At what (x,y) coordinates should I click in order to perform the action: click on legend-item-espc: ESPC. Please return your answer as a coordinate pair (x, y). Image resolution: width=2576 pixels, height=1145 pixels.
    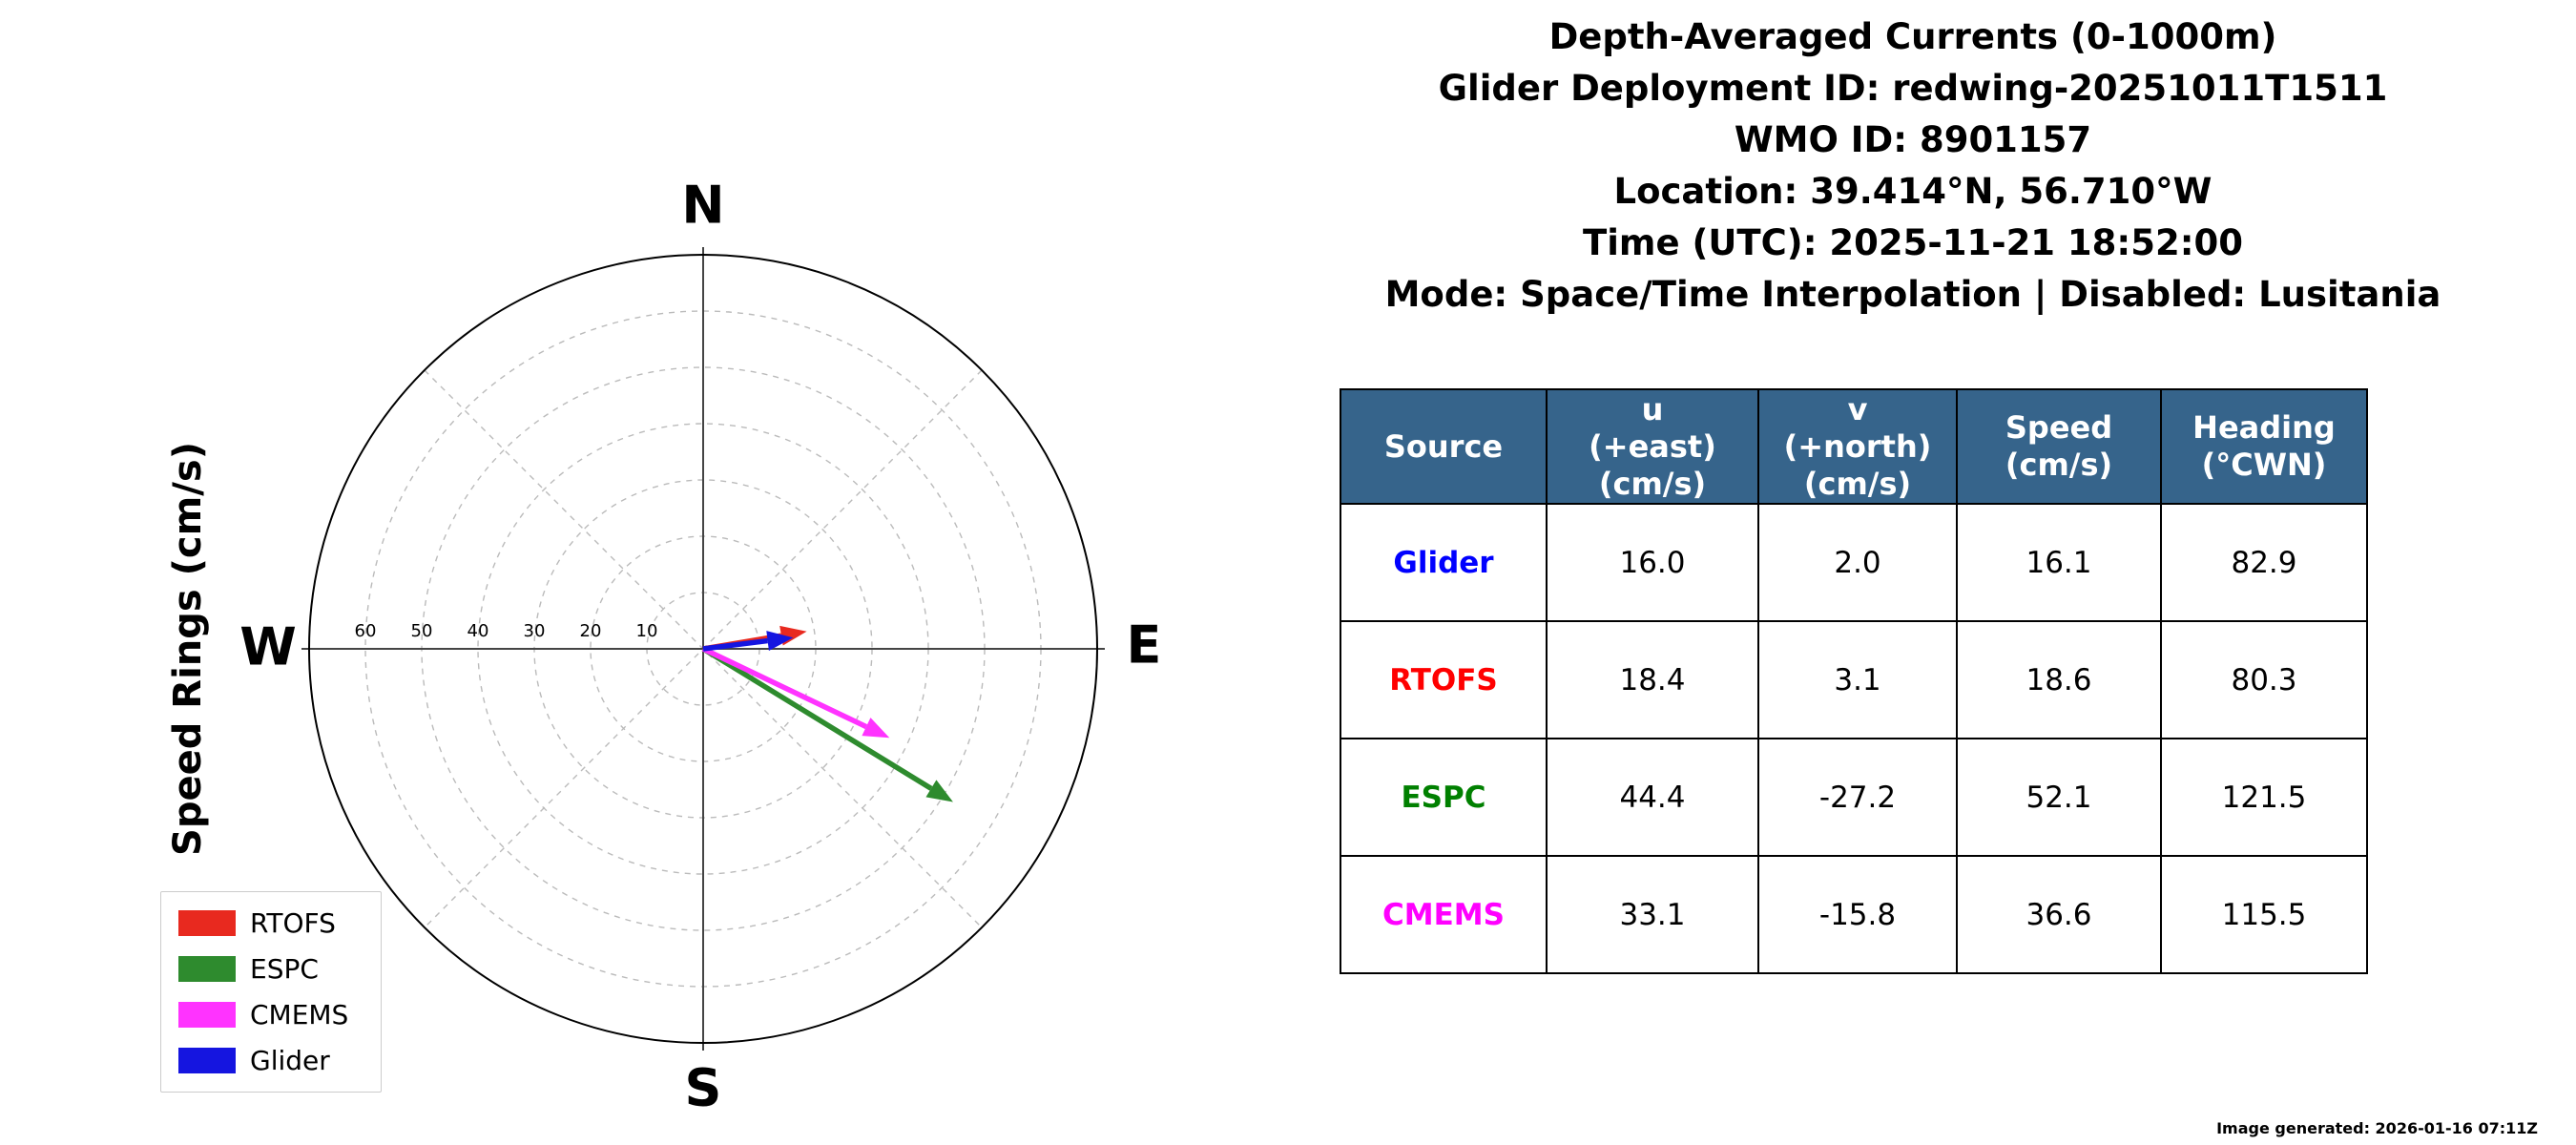
    Looking at the image, I should click on (271, 969).